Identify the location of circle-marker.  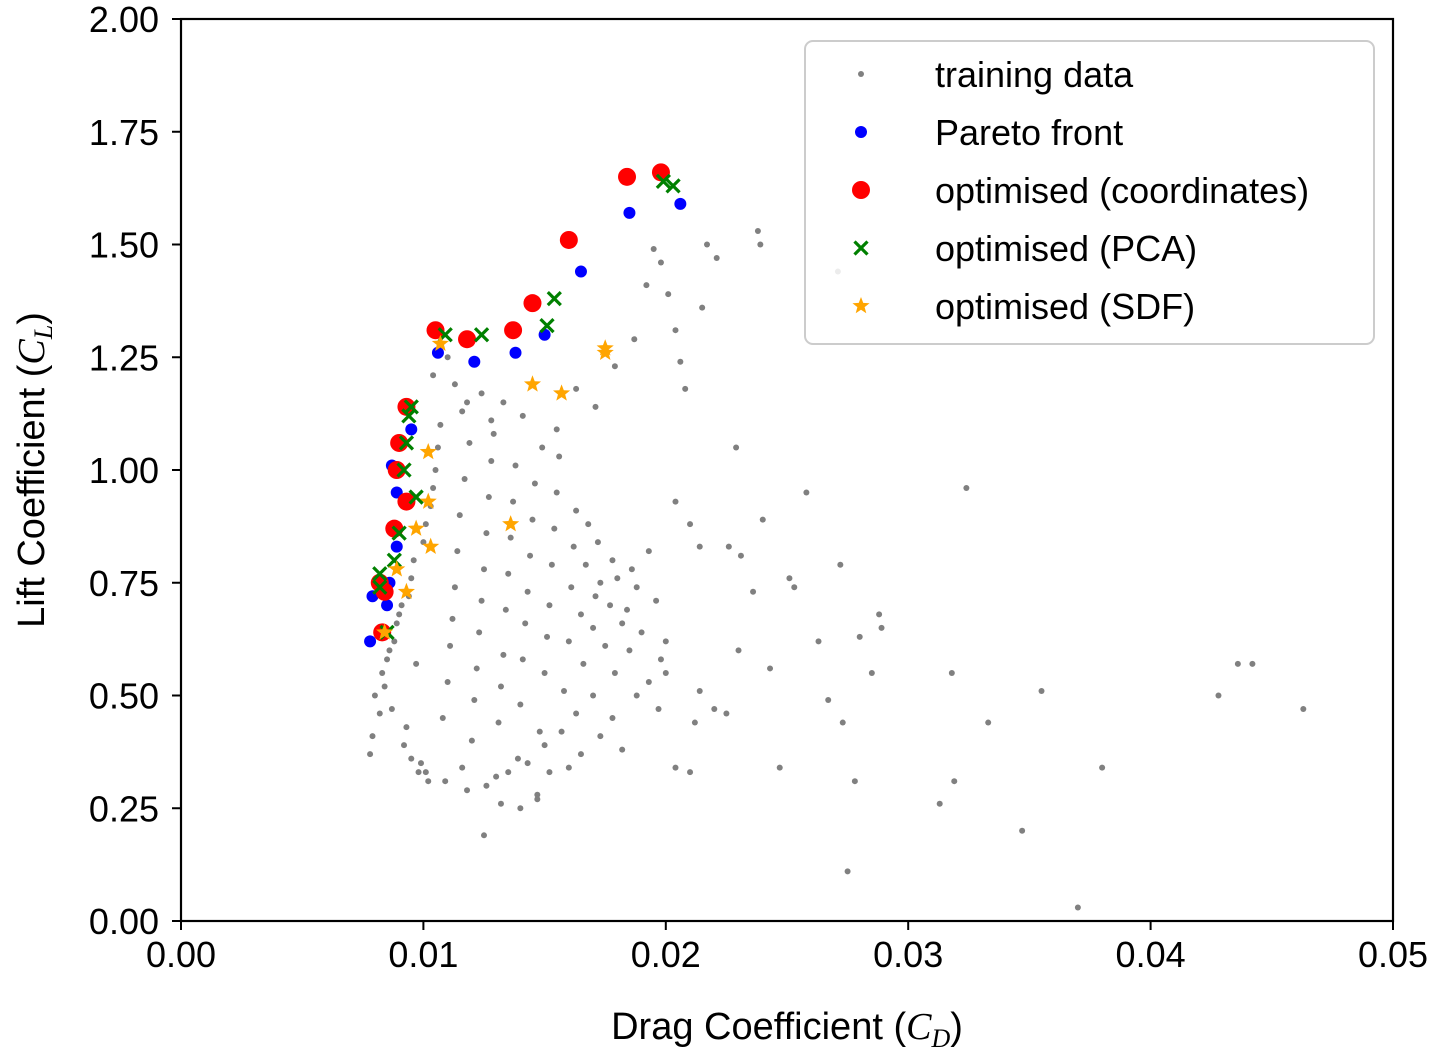
(474, 361).